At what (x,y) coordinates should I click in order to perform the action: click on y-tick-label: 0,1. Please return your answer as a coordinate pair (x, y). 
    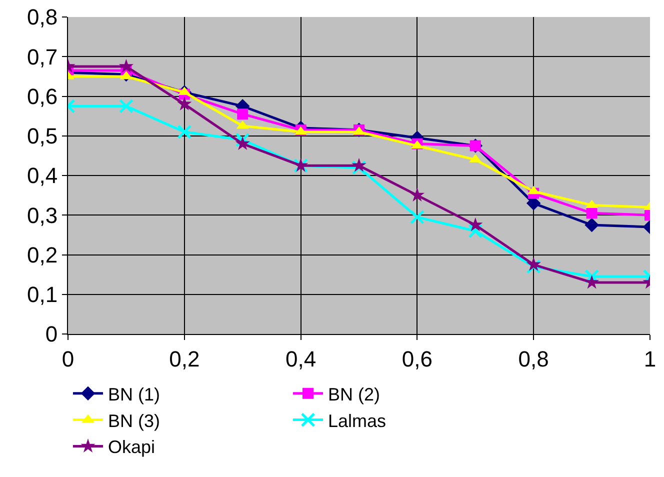
    Looking at the image, I should click on (42, 295).